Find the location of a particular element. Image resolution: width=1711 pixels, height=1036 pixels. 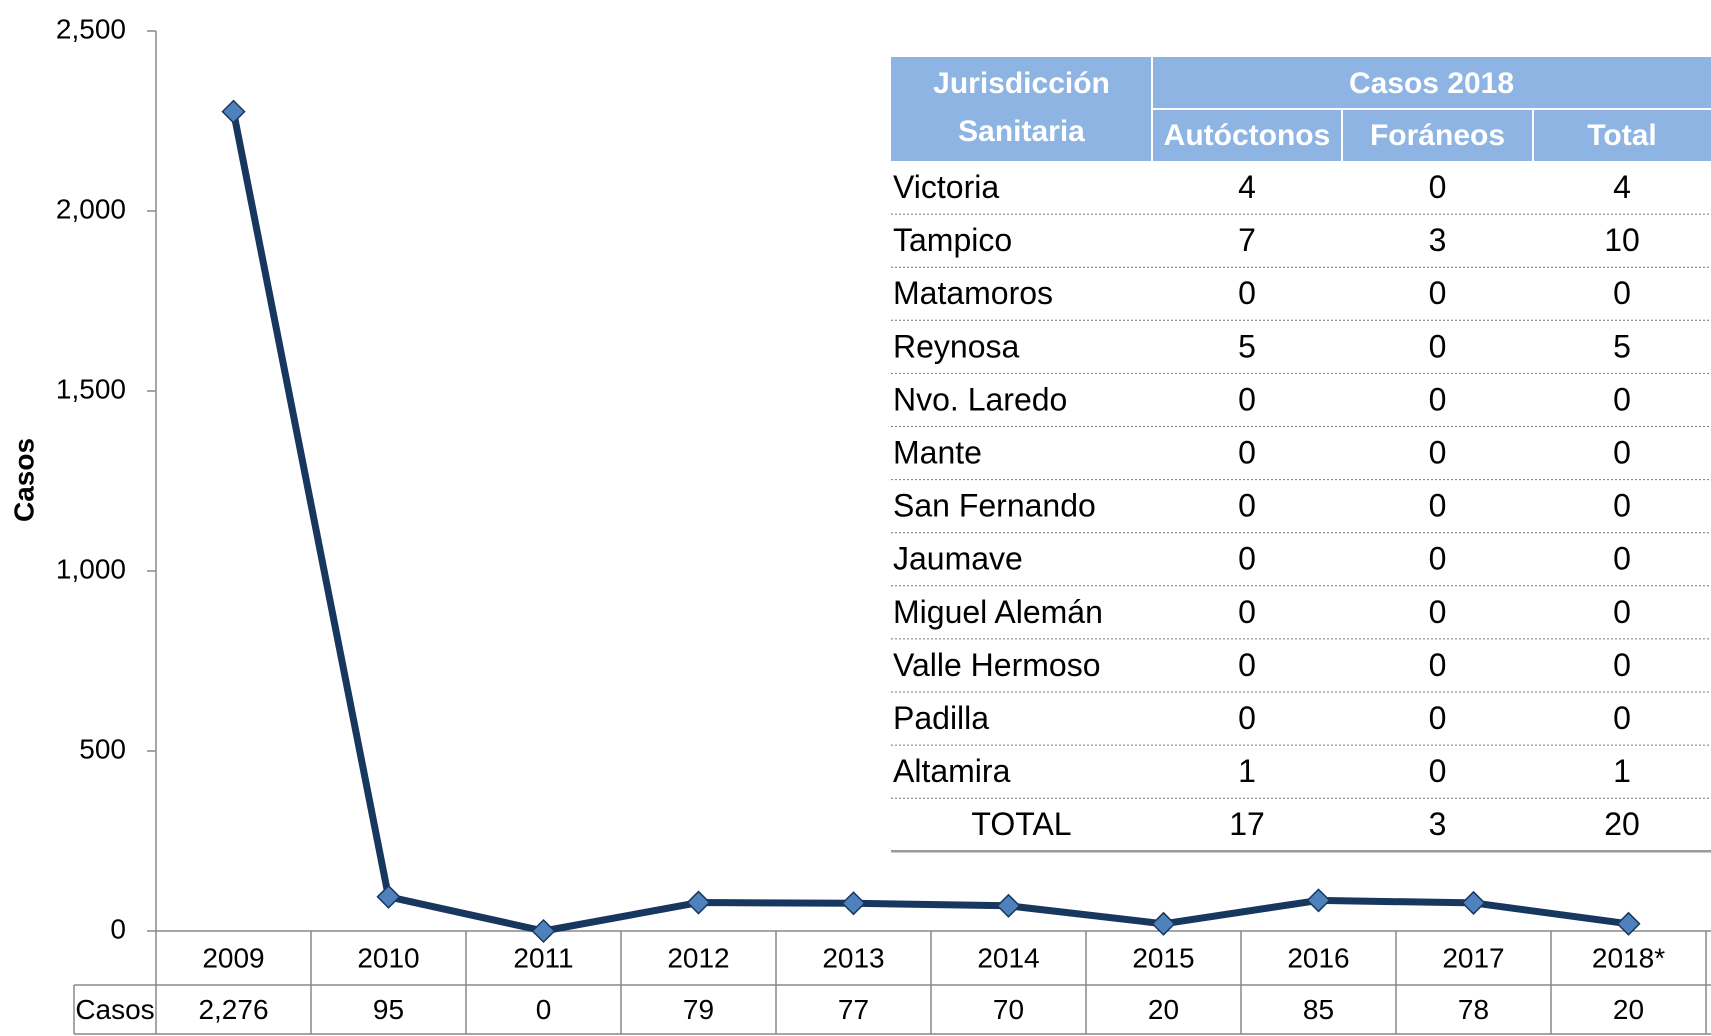

y-tick-label: 2,000 is located at coordinates (91, 208).